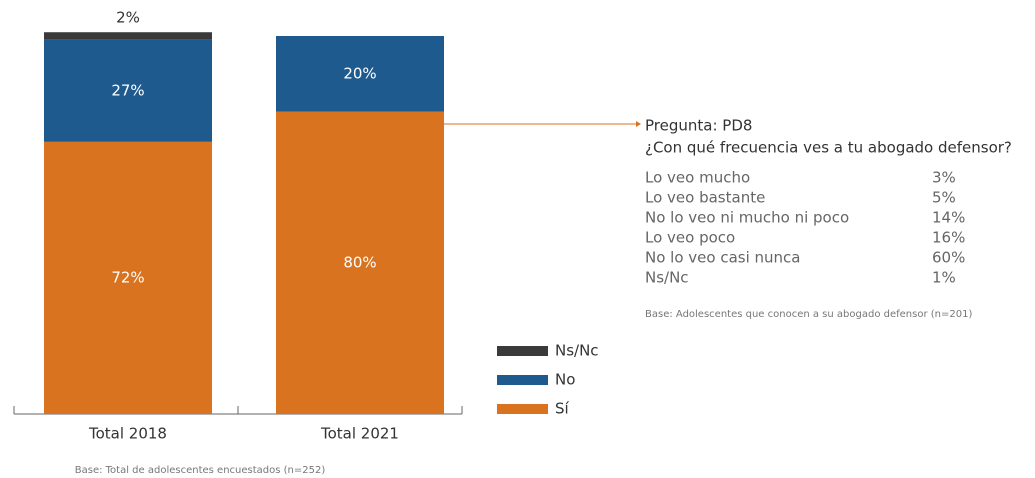 This screenshot has width=1035, height=478. I want to click on legend-label: No, so click(565, 380).